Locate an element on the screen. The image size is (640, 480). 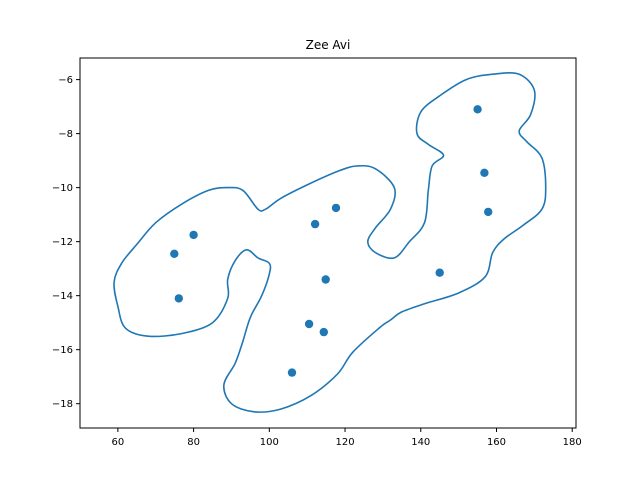
x-tick-label: 60 is located at coordinates (117, 442).